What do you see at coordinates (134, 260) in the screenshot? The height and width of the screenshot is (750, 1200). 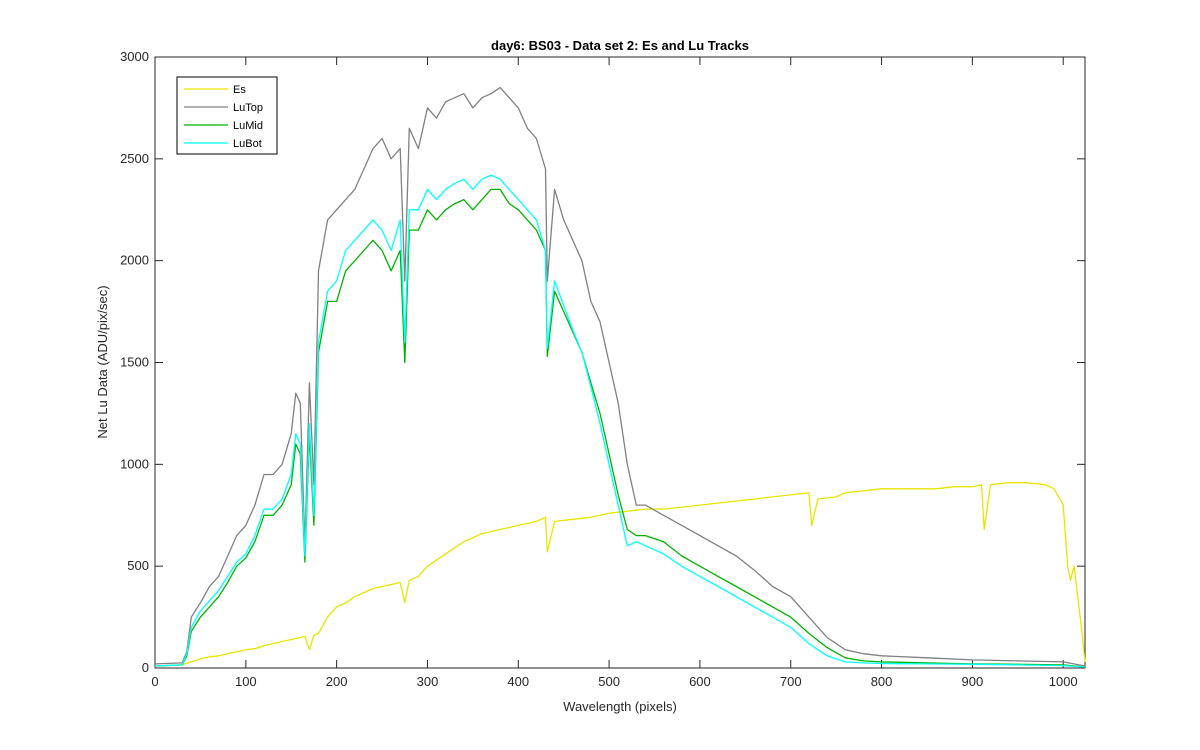 I see `y-tick-label: 2000` at bounding box center [134, 260].